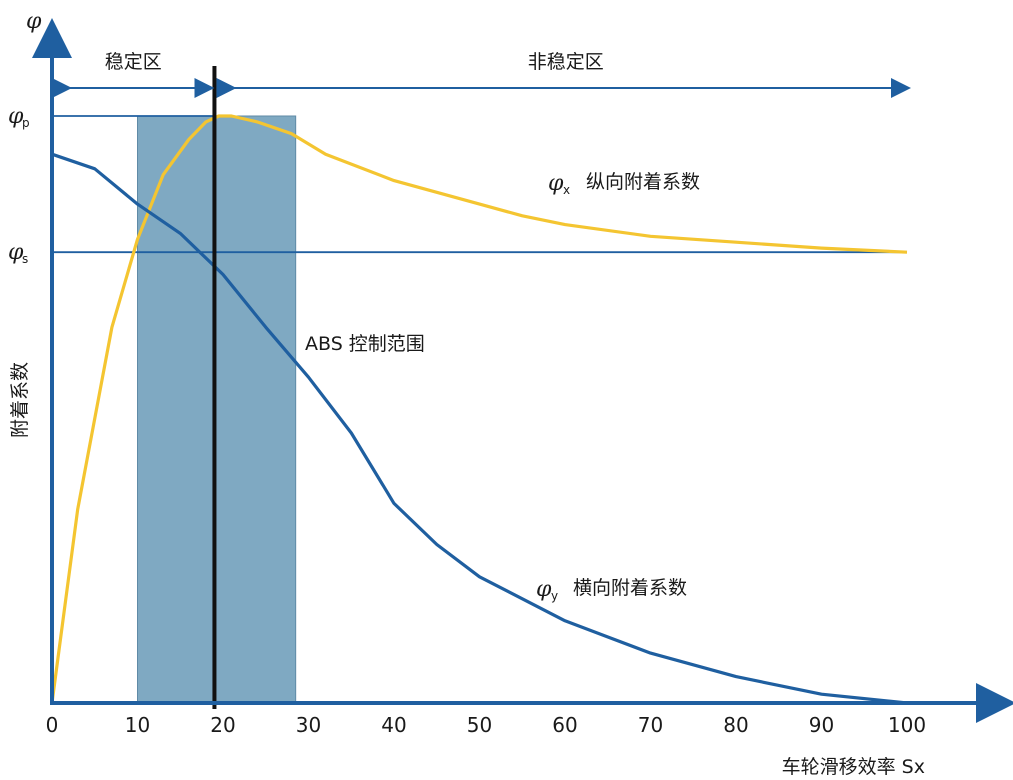 The height and width of the screenshot is (780, 1013). What do you see at coordinates (566, 62) in the screenshot?
I see `unstable-zone-label: 非稳定区` at bounding box center [566, 62].